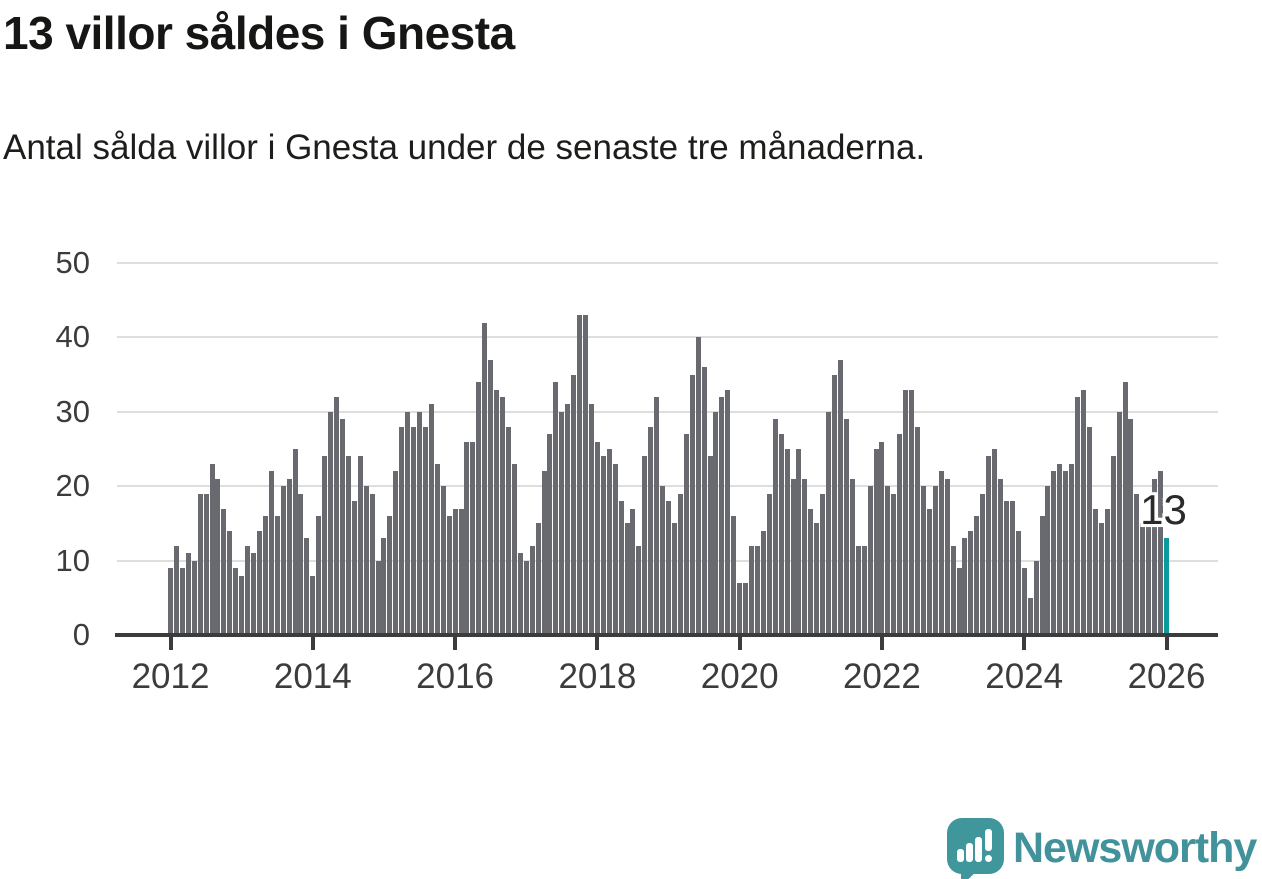 The height and width of the screenshot is (879, 1262). What do you see at coordinates (1024, 643) in the screenshot?
I see `x-axis-tick-2024` at bounding box center [1024, 643].